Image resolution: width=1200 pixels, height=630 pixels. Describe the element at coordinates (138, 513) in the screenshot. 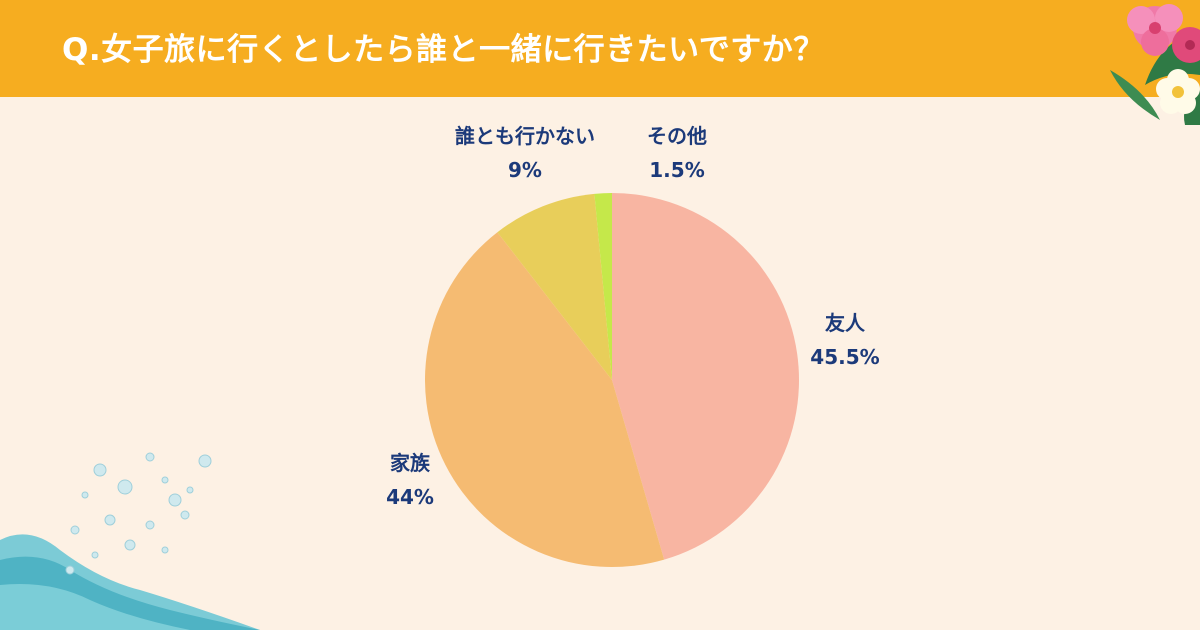

I see `bubbles-icon` at that location.